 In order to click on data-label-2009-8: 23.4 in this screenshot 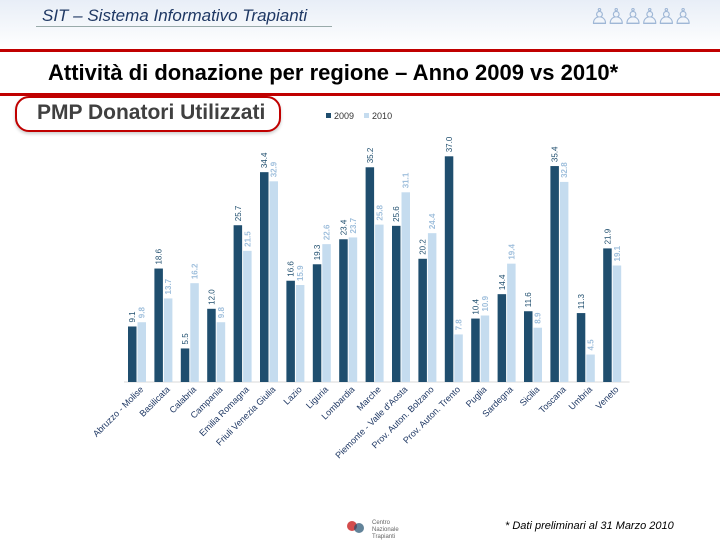, I will do `click(343, 227)`.